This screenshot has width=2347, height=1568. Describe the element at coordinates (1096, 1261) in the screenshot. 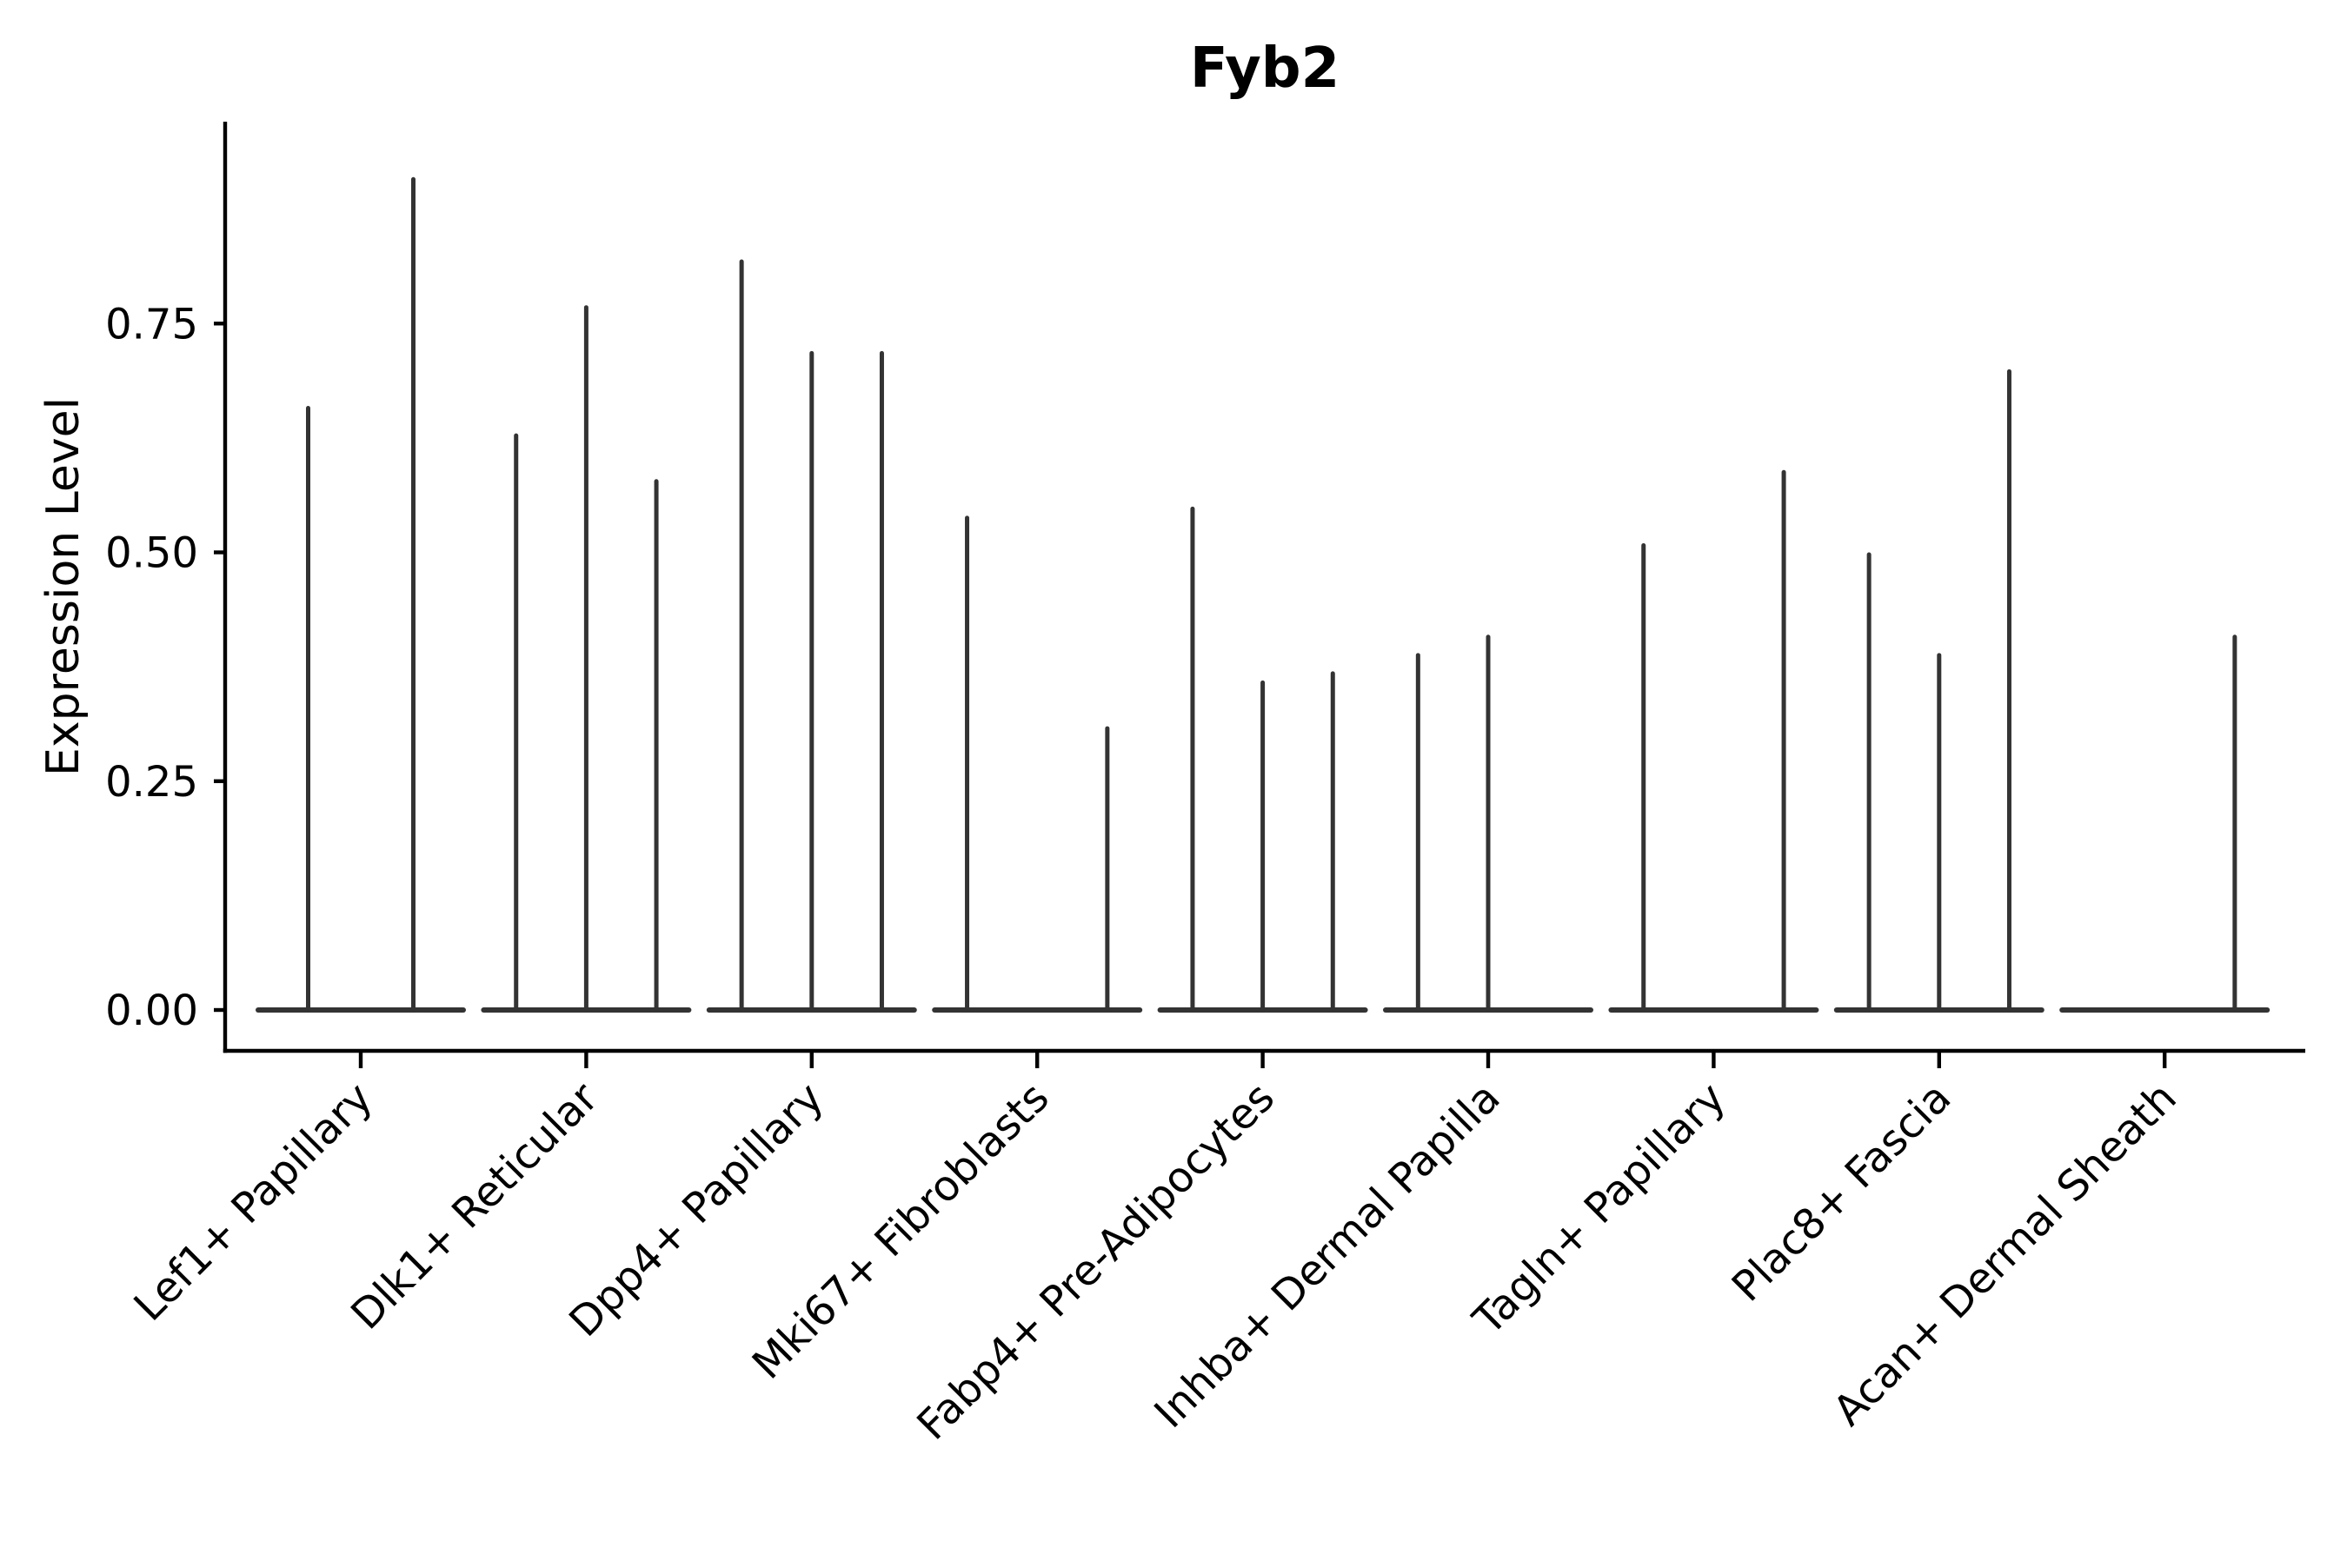

I see `x-category-label-4: Fabp4+ Pre-Adipocytes` at that location.